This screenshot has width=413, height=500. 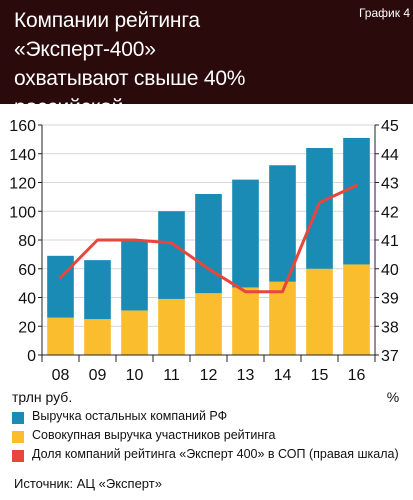 I want to click on y-left-tick-label: 120, so click(x=22, y=184).